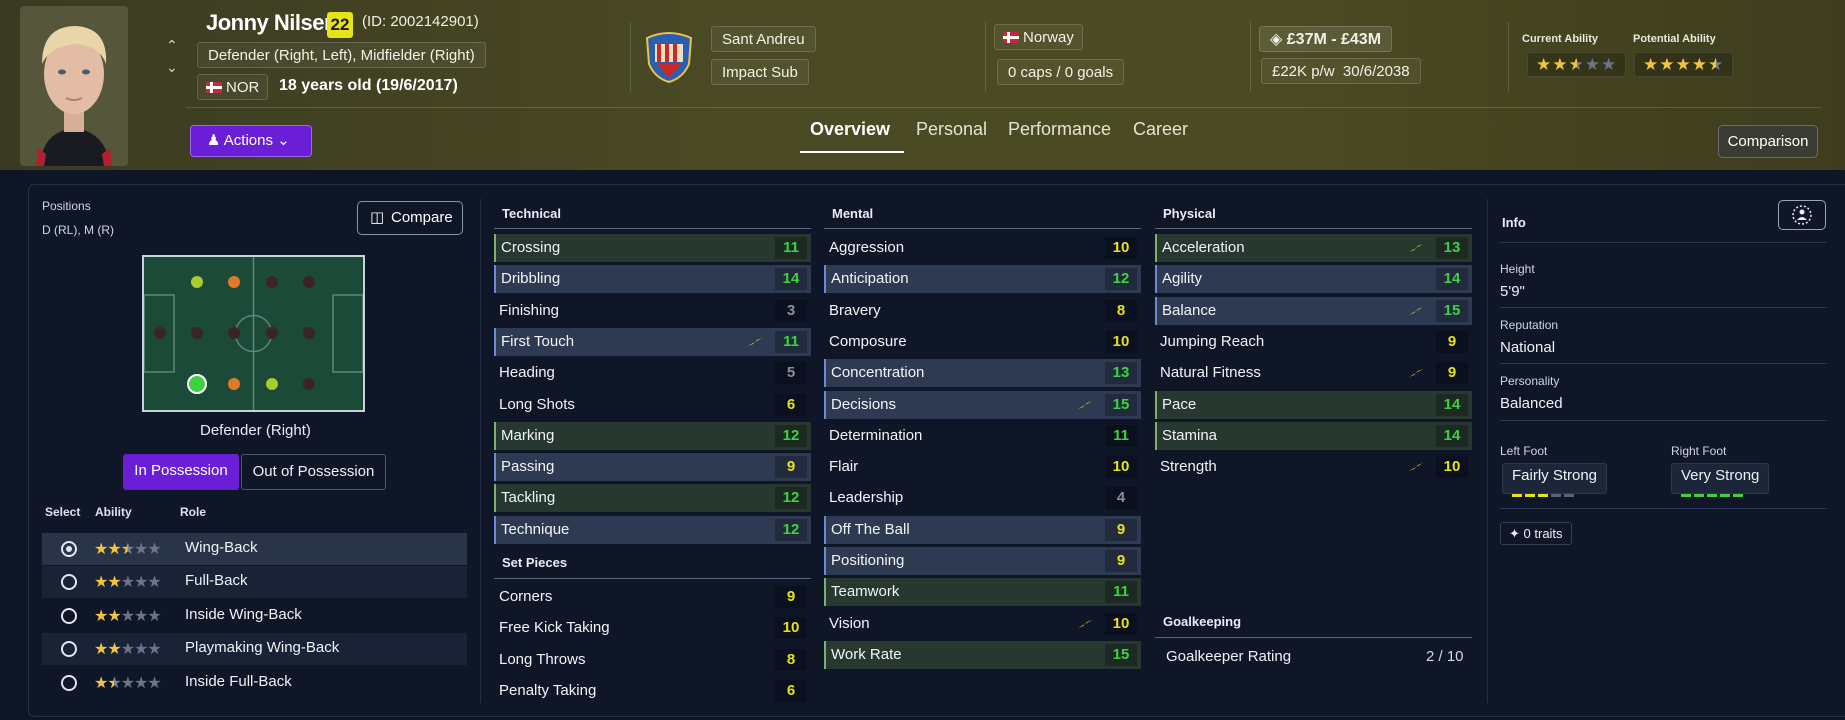 This screenshot has height=720, width=1845. Describe the element at coordinates (1313, 310) in the screenshot. I see `attribute-row: Balance 15` at that location.